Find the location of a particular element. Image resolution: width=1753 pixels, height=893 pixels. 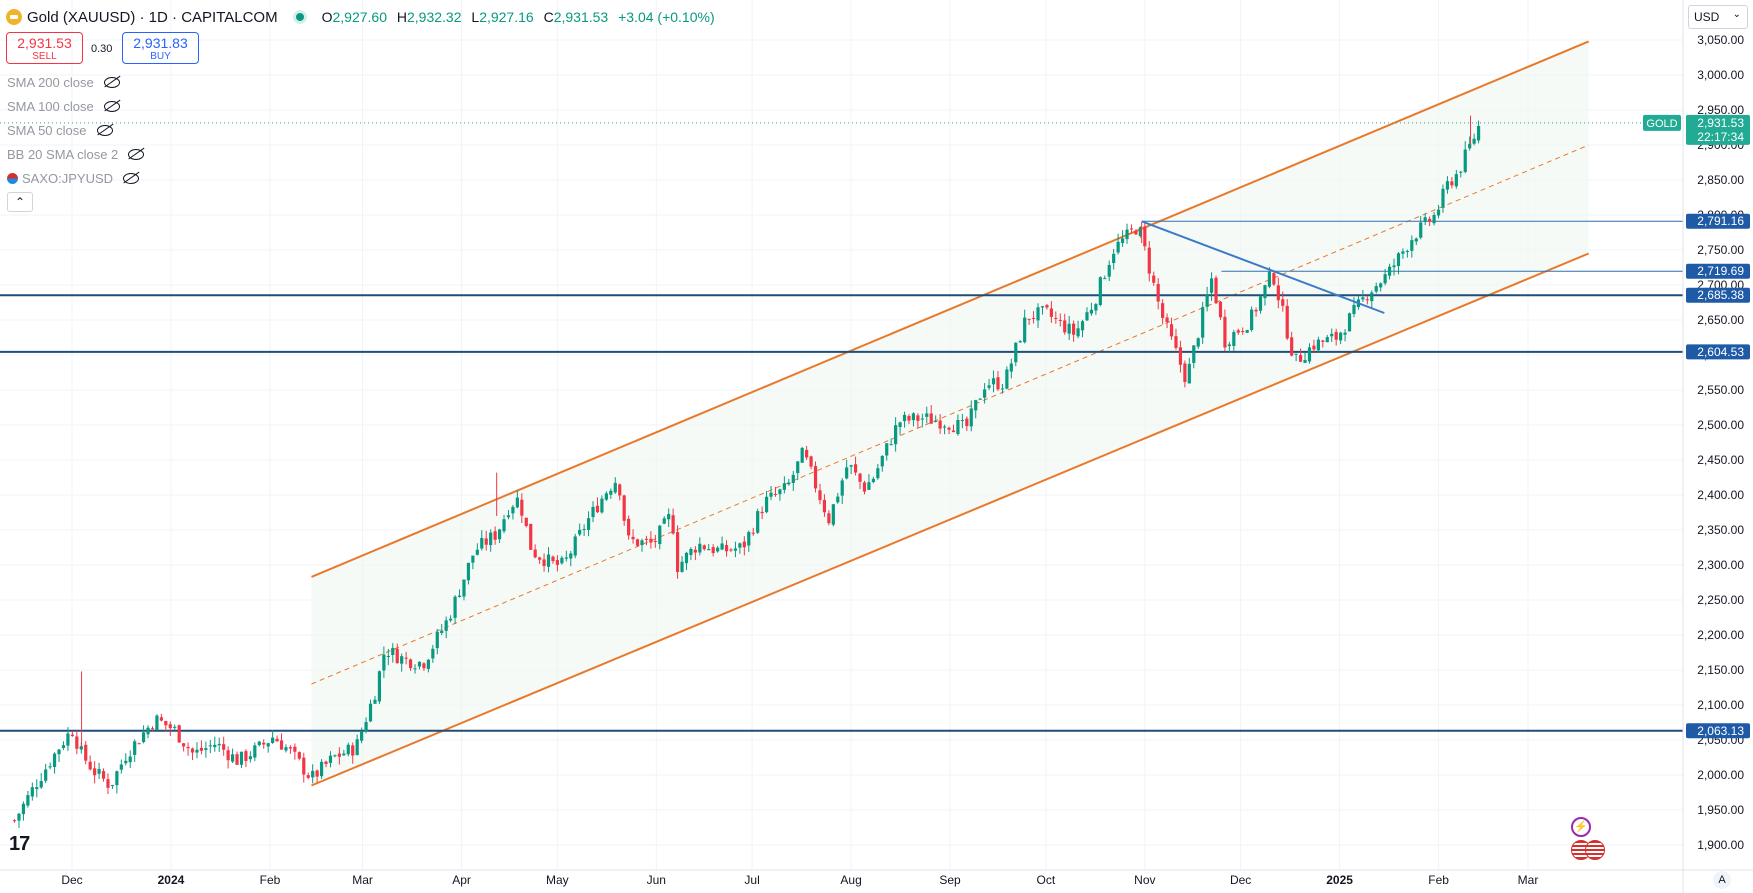

auto-scale-button: A is located at coordinates (1722, 880).